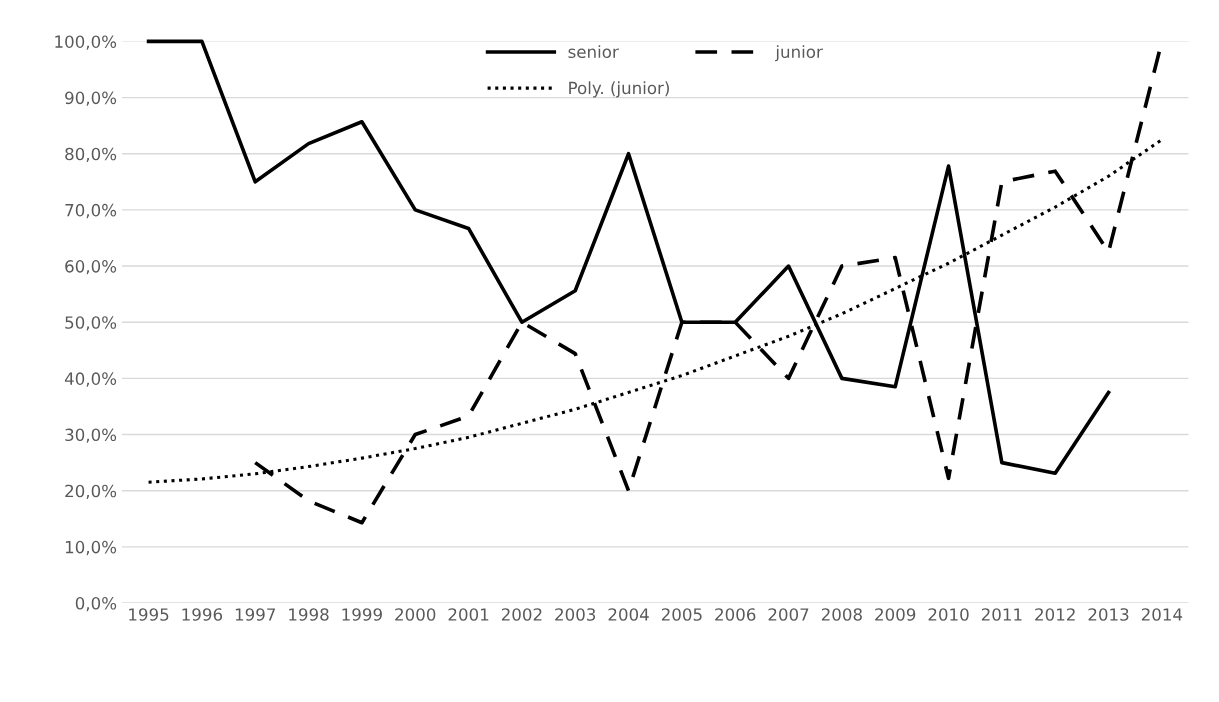  Describe the element at coordinates (841, 614) in the screenshot. I see `x-tick-label: 2008` at that location.